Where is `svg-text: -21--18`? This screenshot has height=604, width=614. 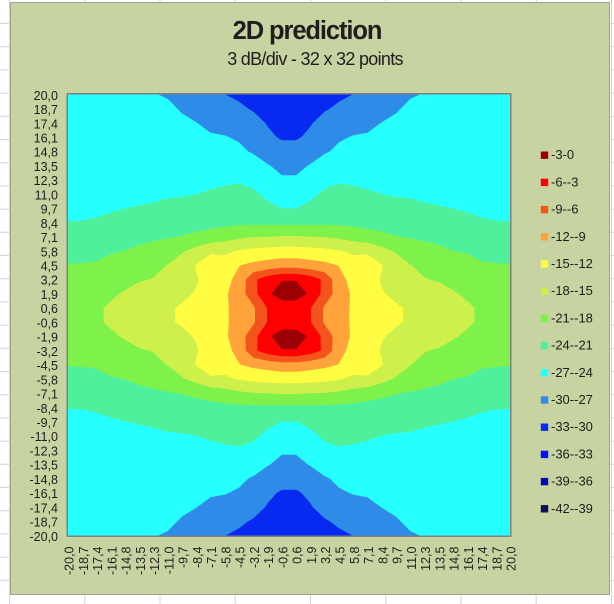
svg-text: -21--18 is located at coordinates (572, 317).